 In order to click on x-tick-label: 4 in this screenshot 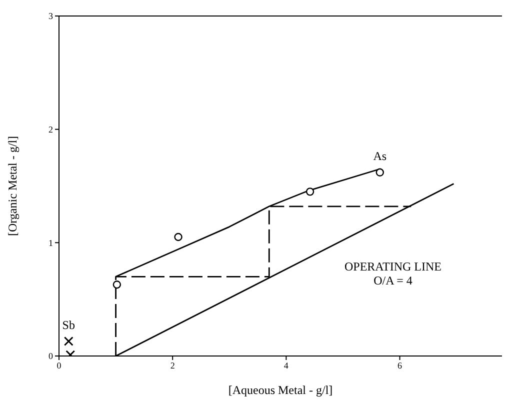, I will do `click(286, 365)`.